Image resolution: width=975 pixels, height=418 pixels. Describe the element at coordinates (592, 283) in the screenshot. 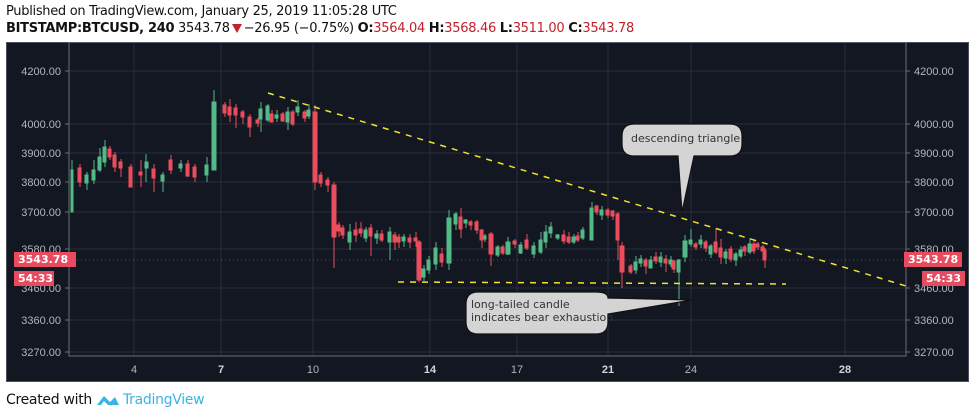

I see `support-line` at that location.